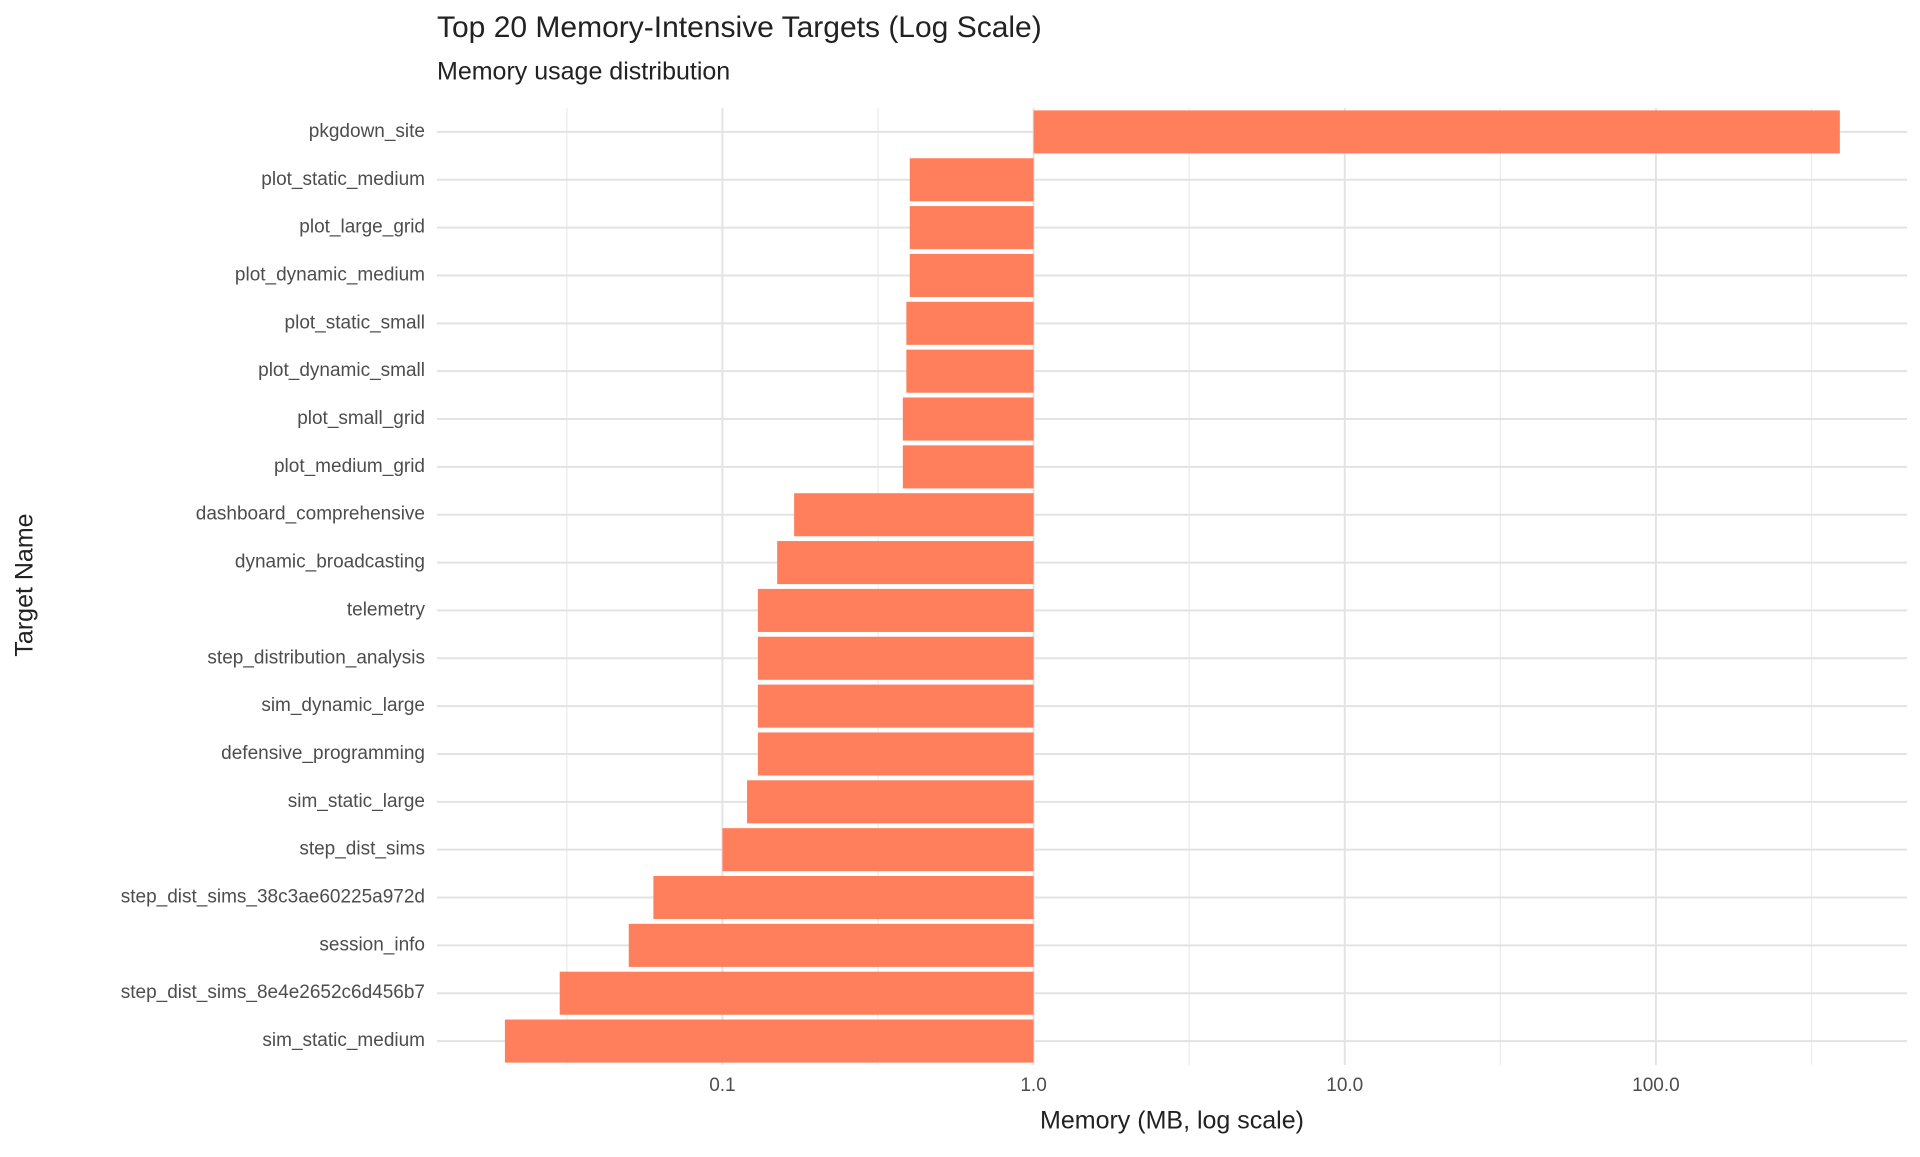  What do you see at coordinates (386, 609) in the screenshot?
I see `y-tick-label: telemetry` at bounding box center [386, 609].